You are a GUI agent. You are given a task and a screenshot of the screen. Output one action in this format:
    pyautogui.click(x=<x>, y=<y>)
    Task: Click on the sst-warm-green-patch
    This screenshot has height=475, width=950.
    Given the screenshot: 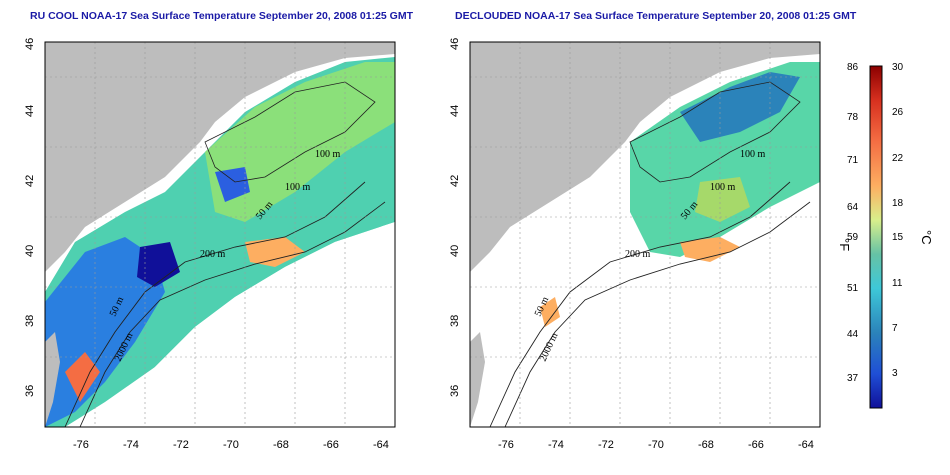 What is the action you would take?
    pyautogui.click(x=722, y=199)
    